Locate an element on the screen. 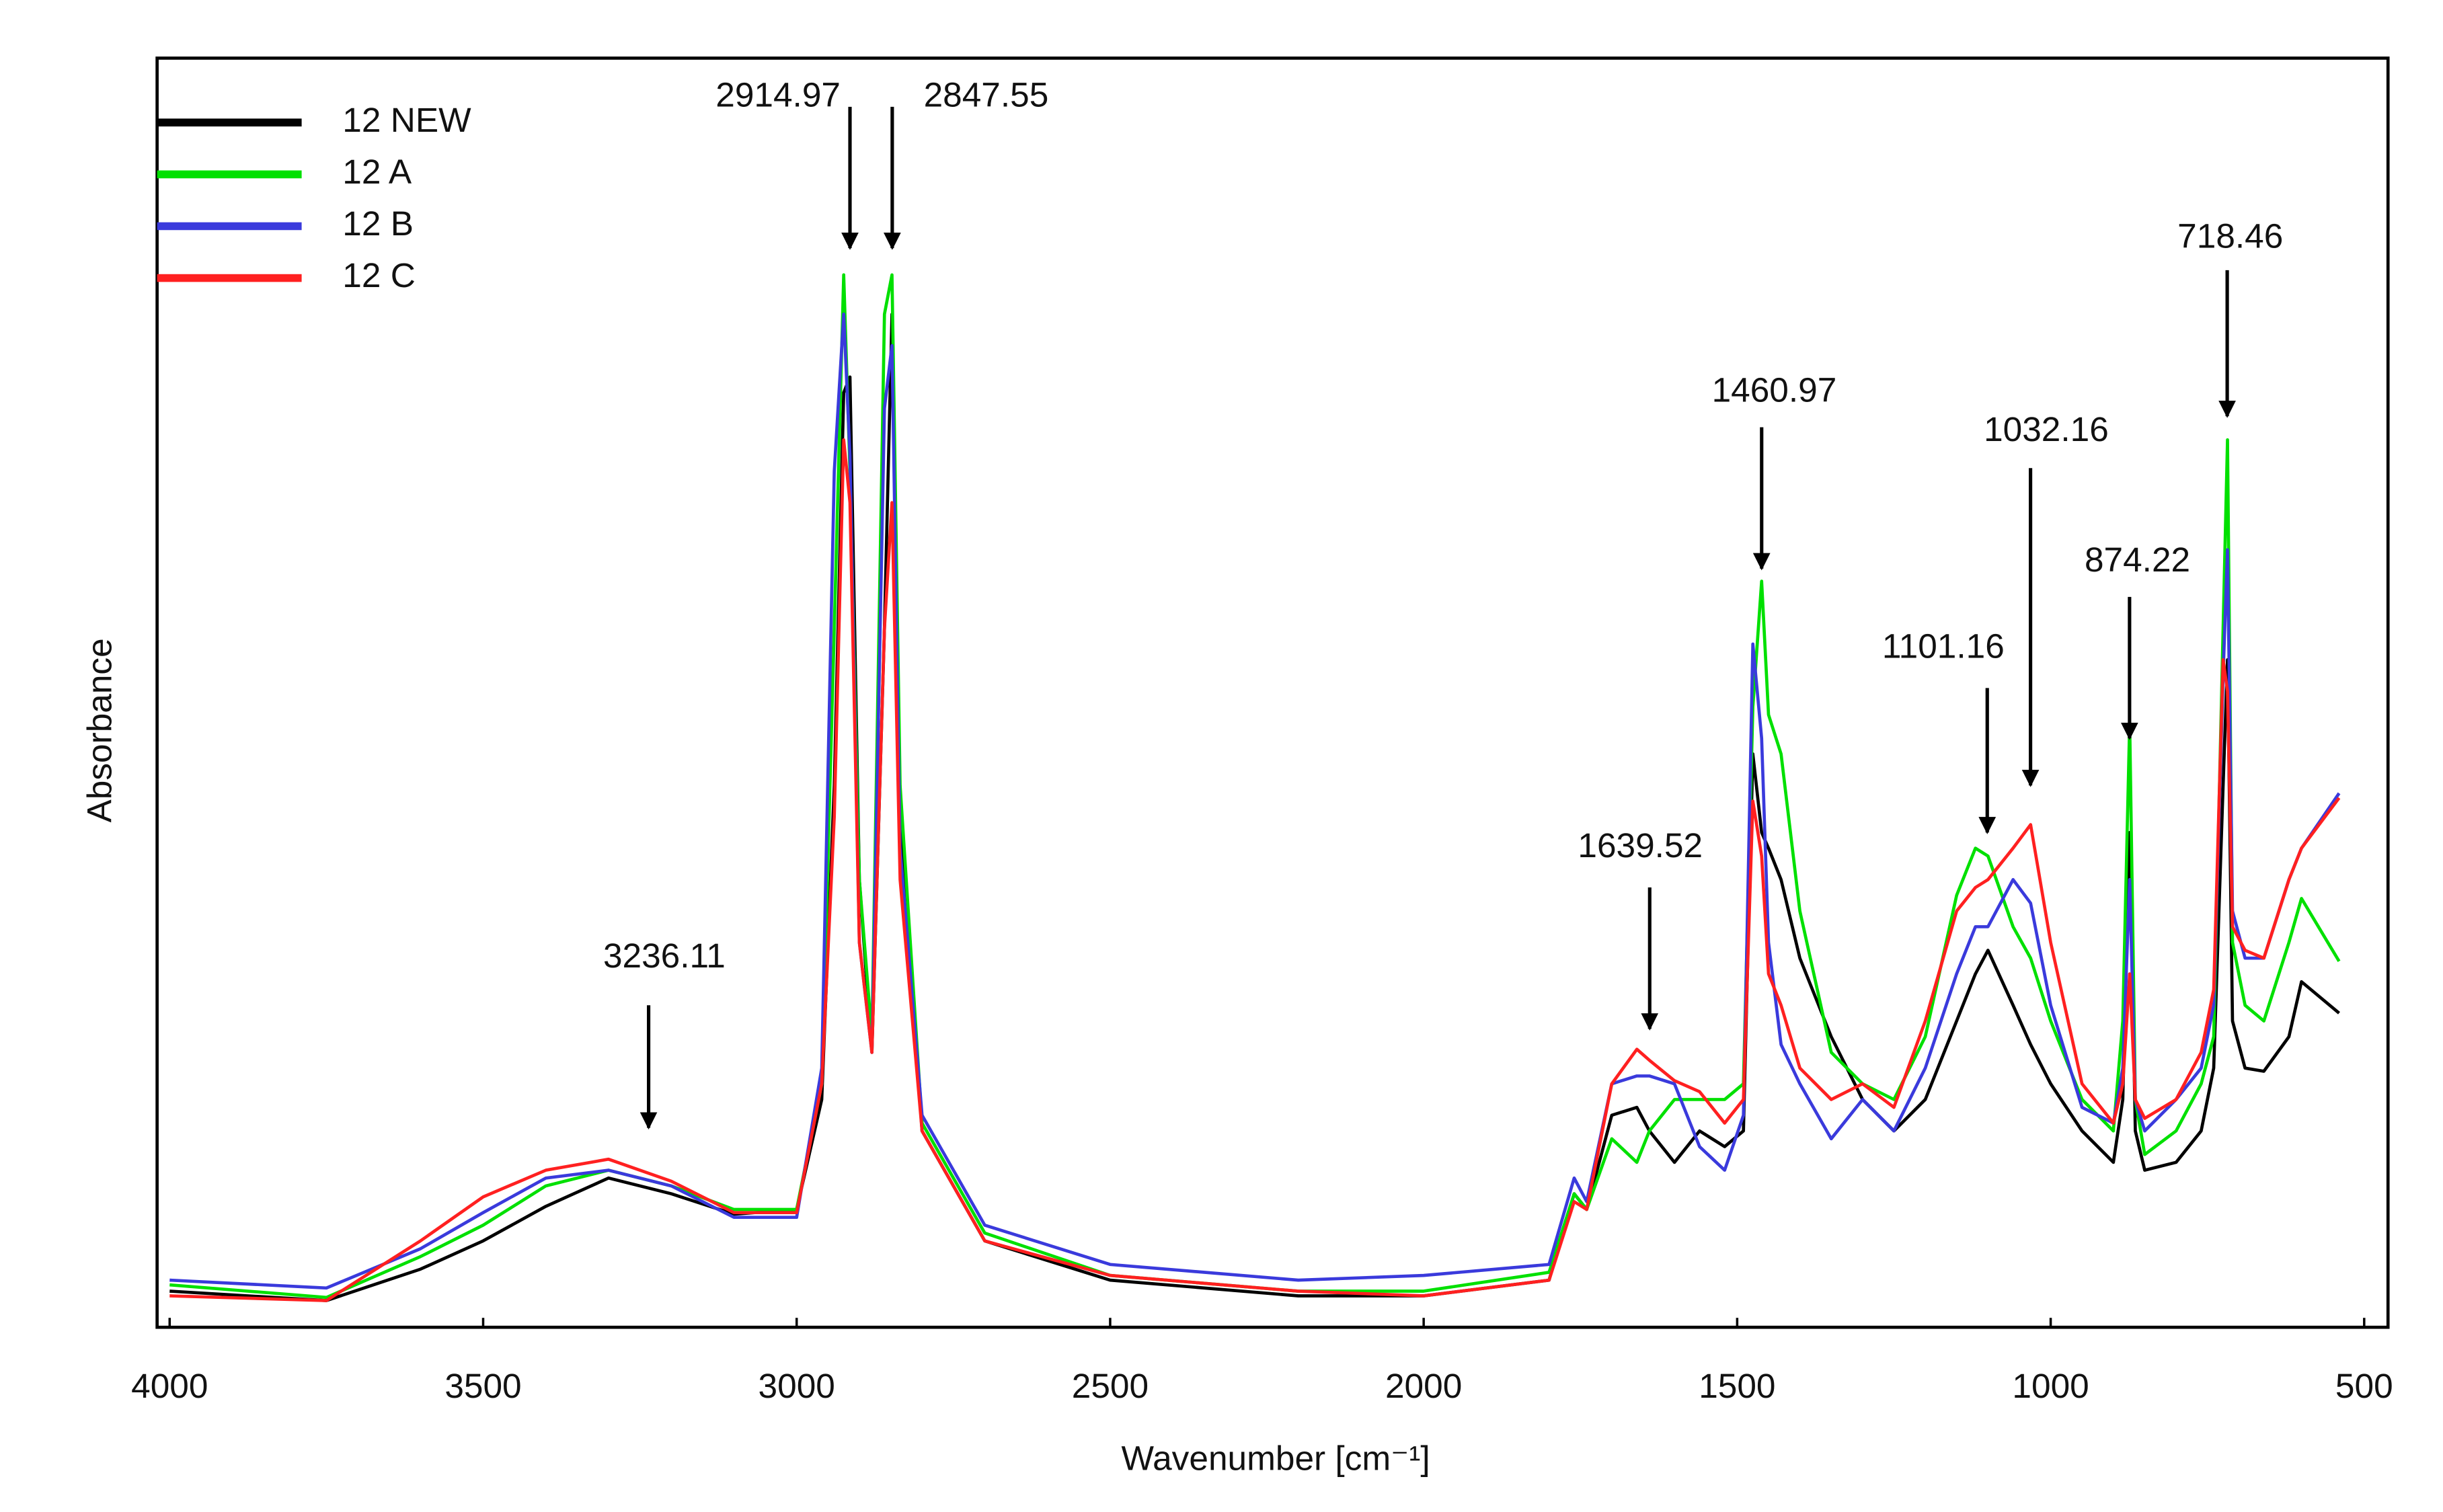 Image resolution: width=2443 pixels, height=1512 pixels. peak-label: 3236.11 is located at coordinates (664, 955).